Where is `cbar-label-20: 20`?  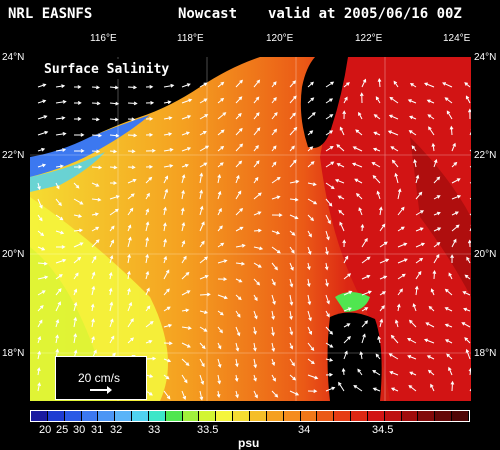
cbar-label-20: 20 is located at coordinates (45, 430).